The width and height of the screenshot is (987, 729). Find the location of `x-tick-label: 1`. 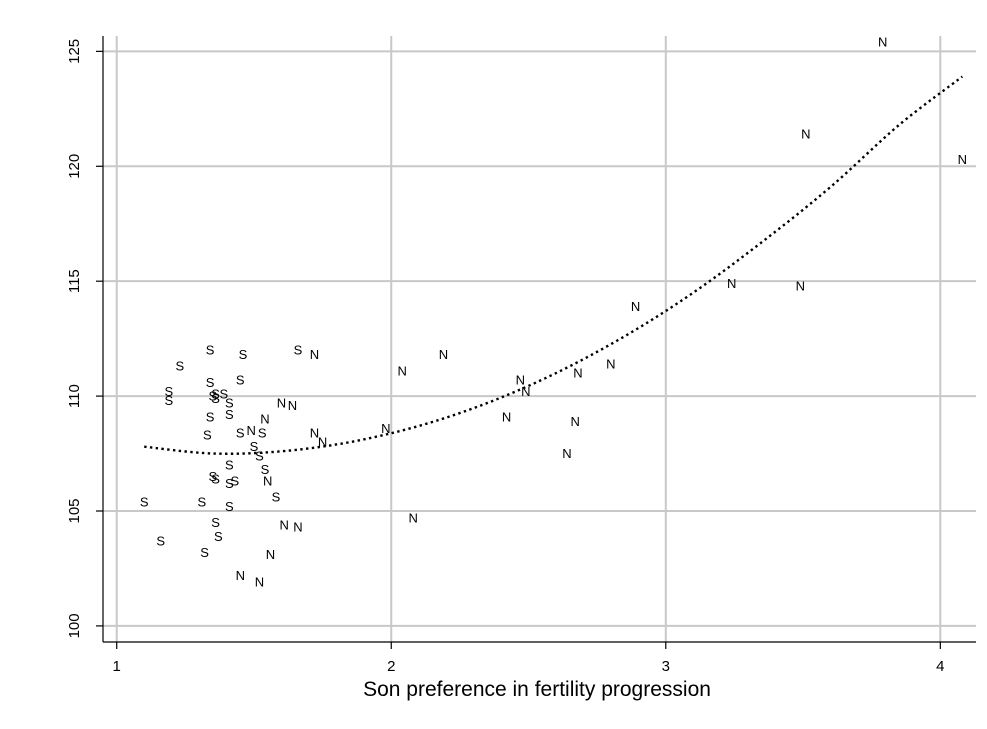

x-tick-label: 1 is located at coordinates (117, 666).